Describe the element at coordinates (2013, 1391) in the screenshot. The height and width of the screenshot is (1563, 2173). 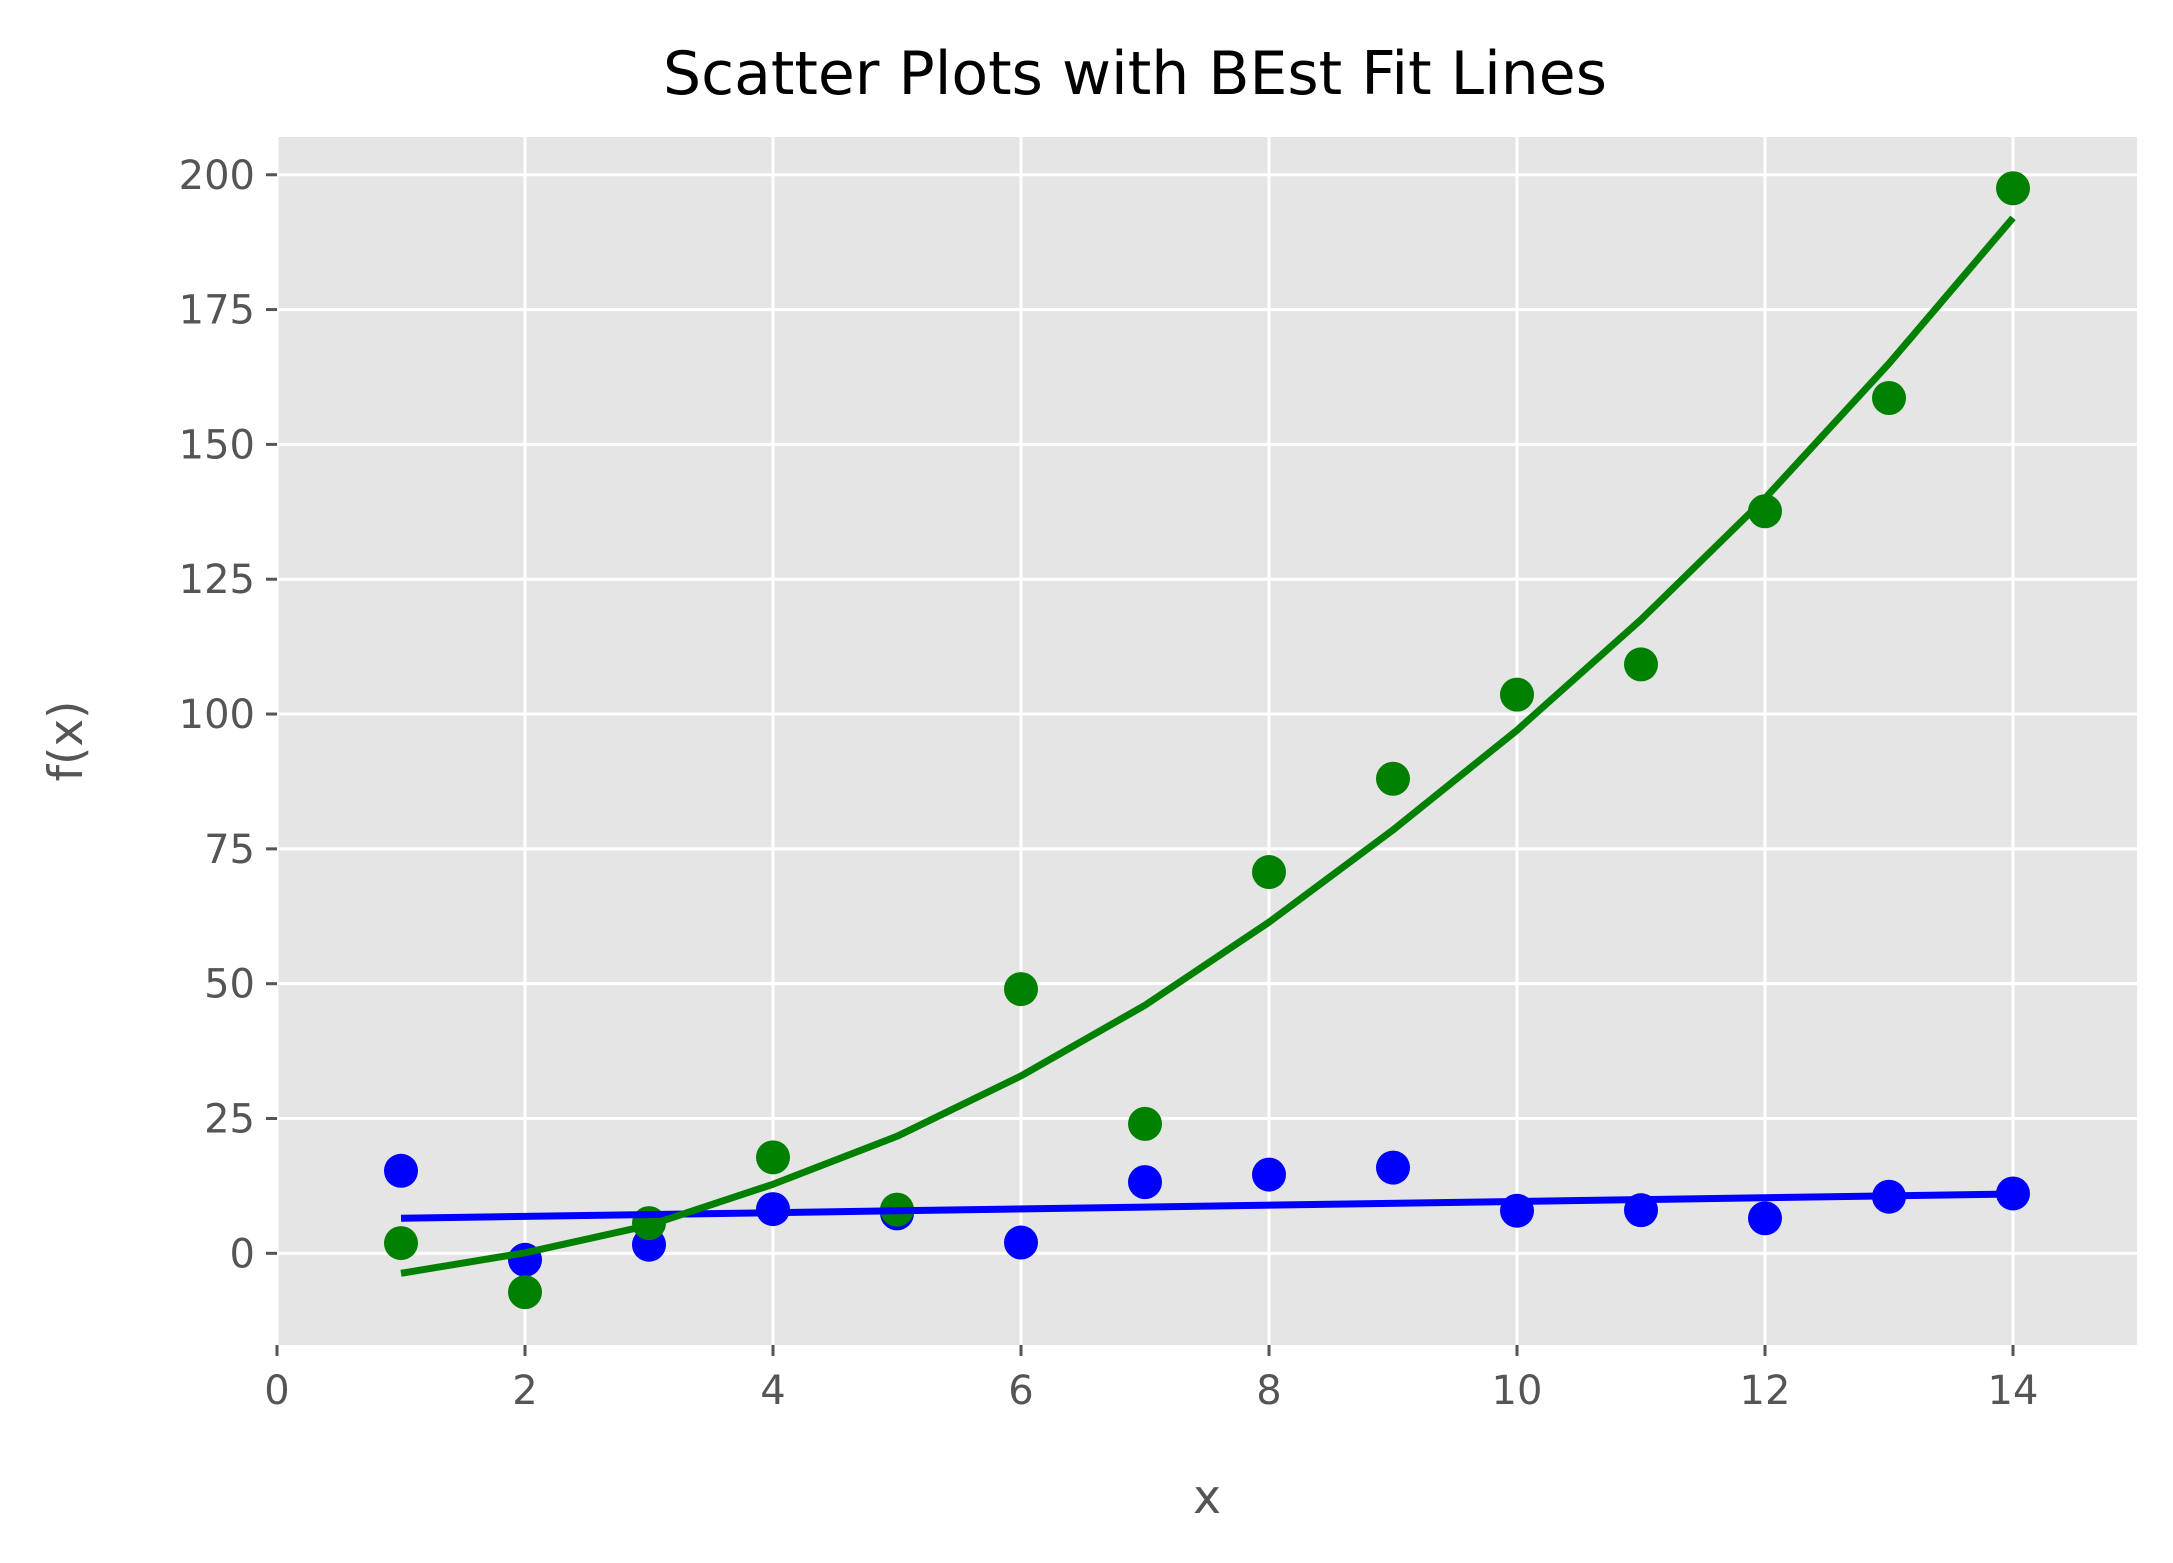
I see `x-tick-label: 14` at that location.